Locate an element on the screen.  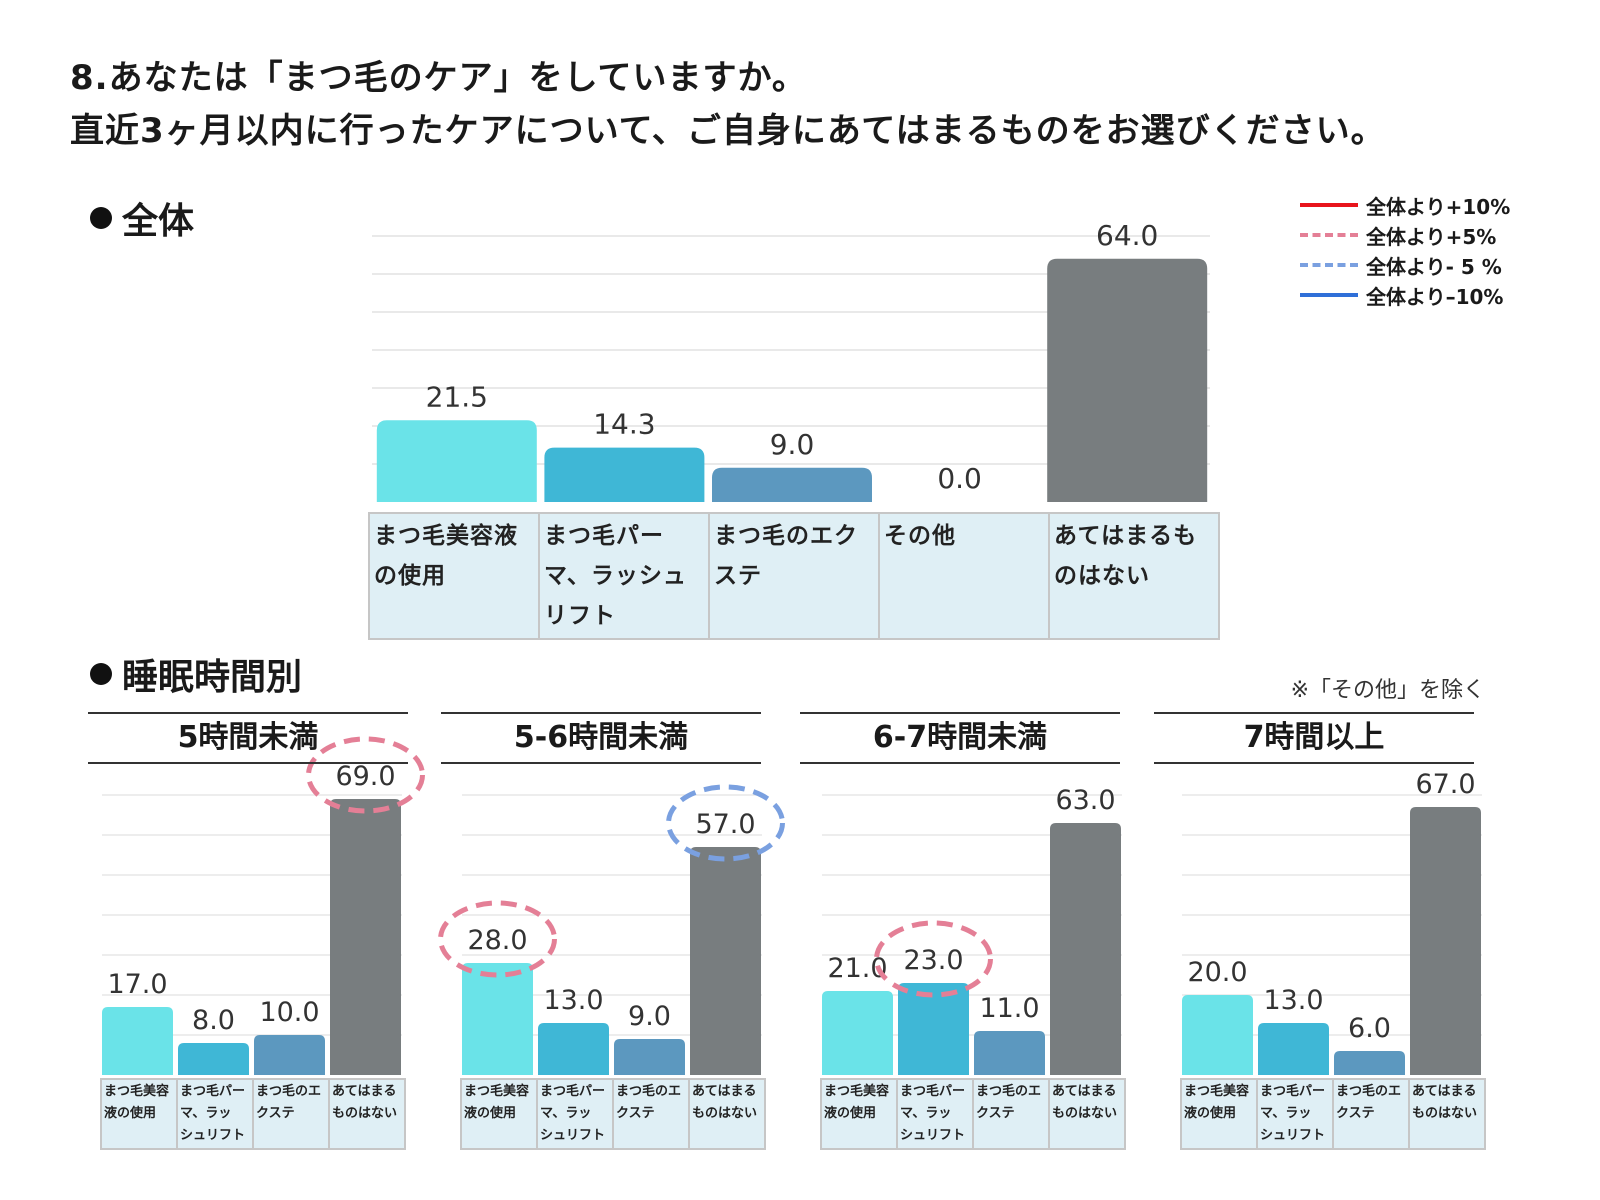
data-label: 14.3 is located at coordinates (624, 424).